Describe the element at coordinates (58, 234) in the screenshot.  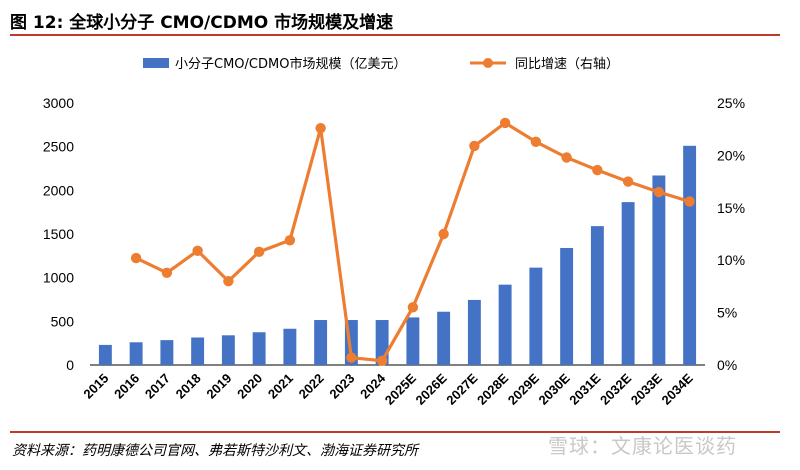
I see `y-left-tick-label: 1500` at that location.